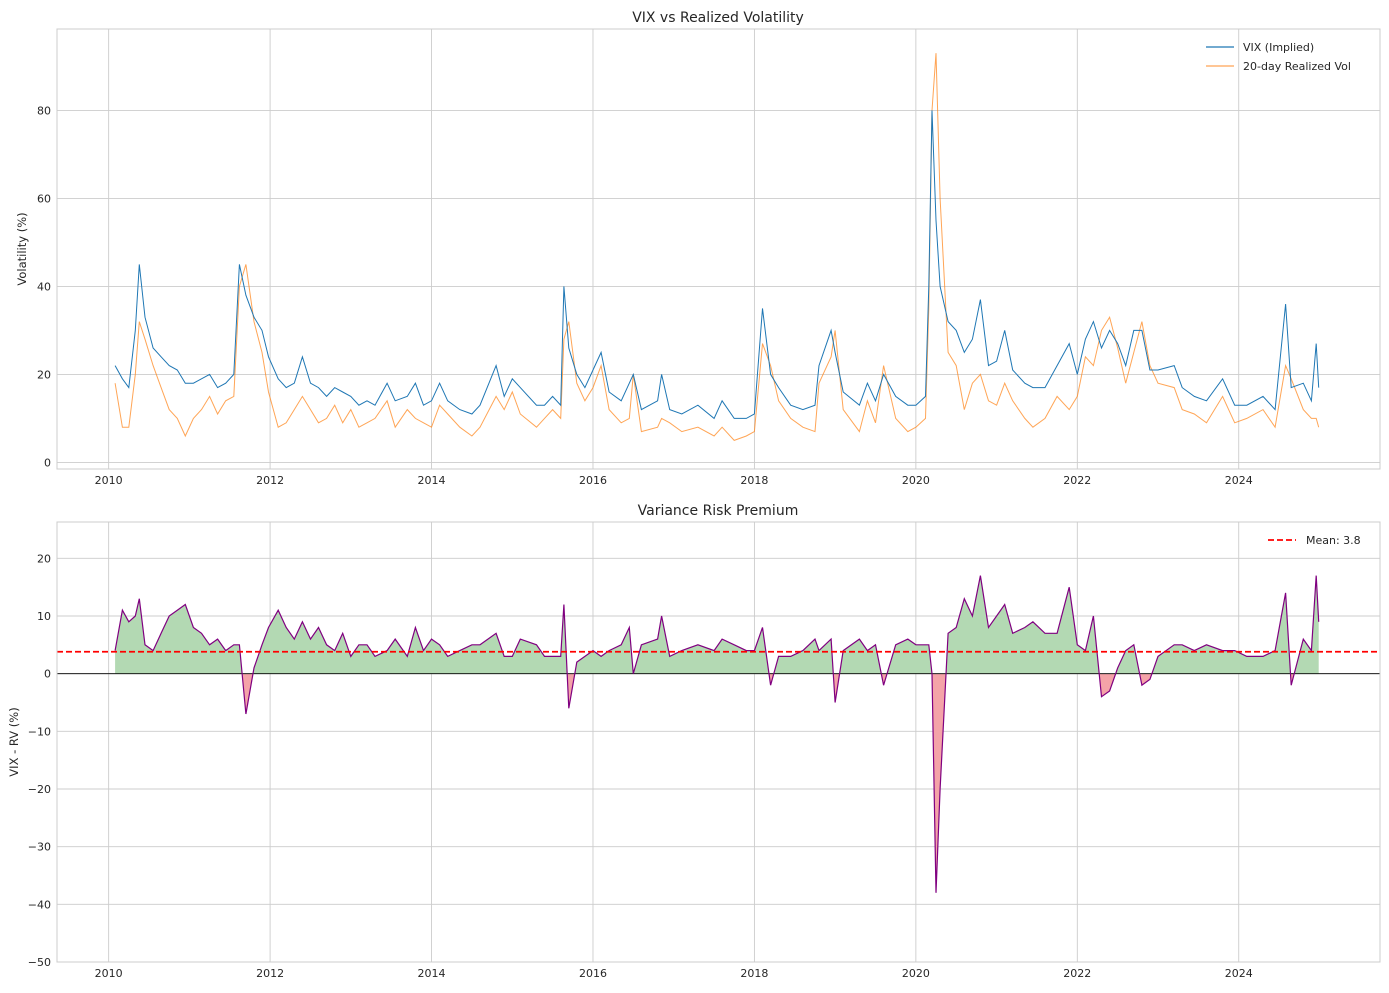 The height and width of the screenshot is (993, 1389). I want to click on top-y-axis-label: Volatility (%), so click(22, 248).